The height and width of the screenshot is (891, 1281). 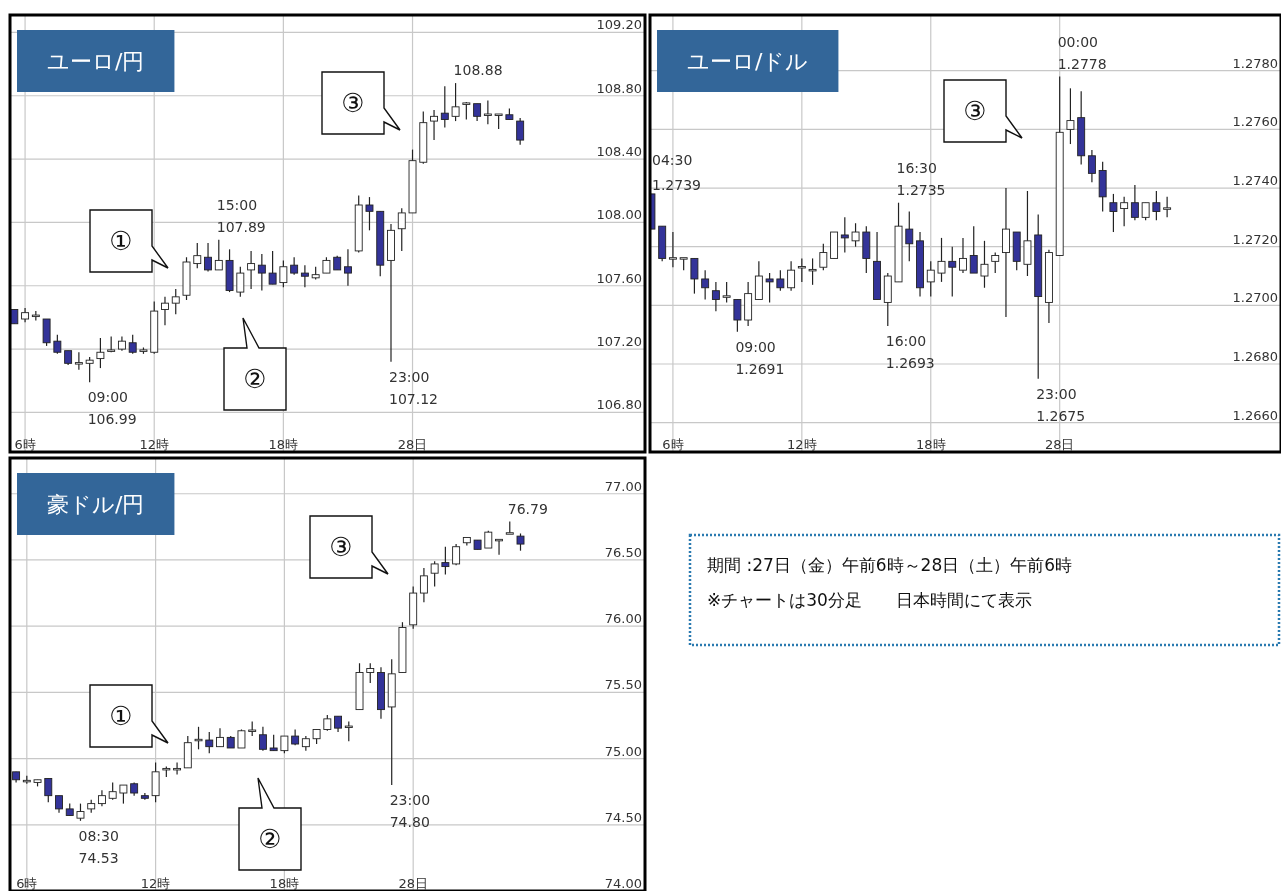 What do you see at coordinates (619, 88) in the screenshot?
I see `y-tick-label: 108.80` at bounding box center [619, 88].